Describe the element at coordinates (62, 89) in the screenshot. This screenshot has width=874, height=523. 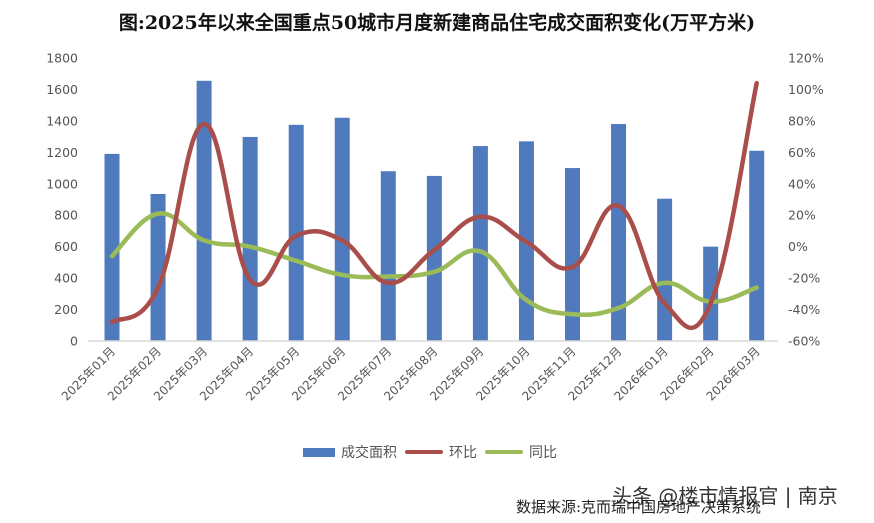
I see `left-axis-tick: 1600` at that location.